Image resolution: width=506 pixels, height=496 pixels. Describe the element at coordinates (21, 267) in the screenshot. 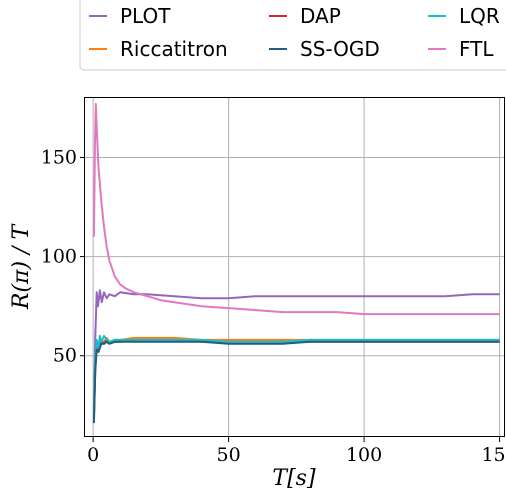

I see `y-axis-label: R(π) / T` at that location.